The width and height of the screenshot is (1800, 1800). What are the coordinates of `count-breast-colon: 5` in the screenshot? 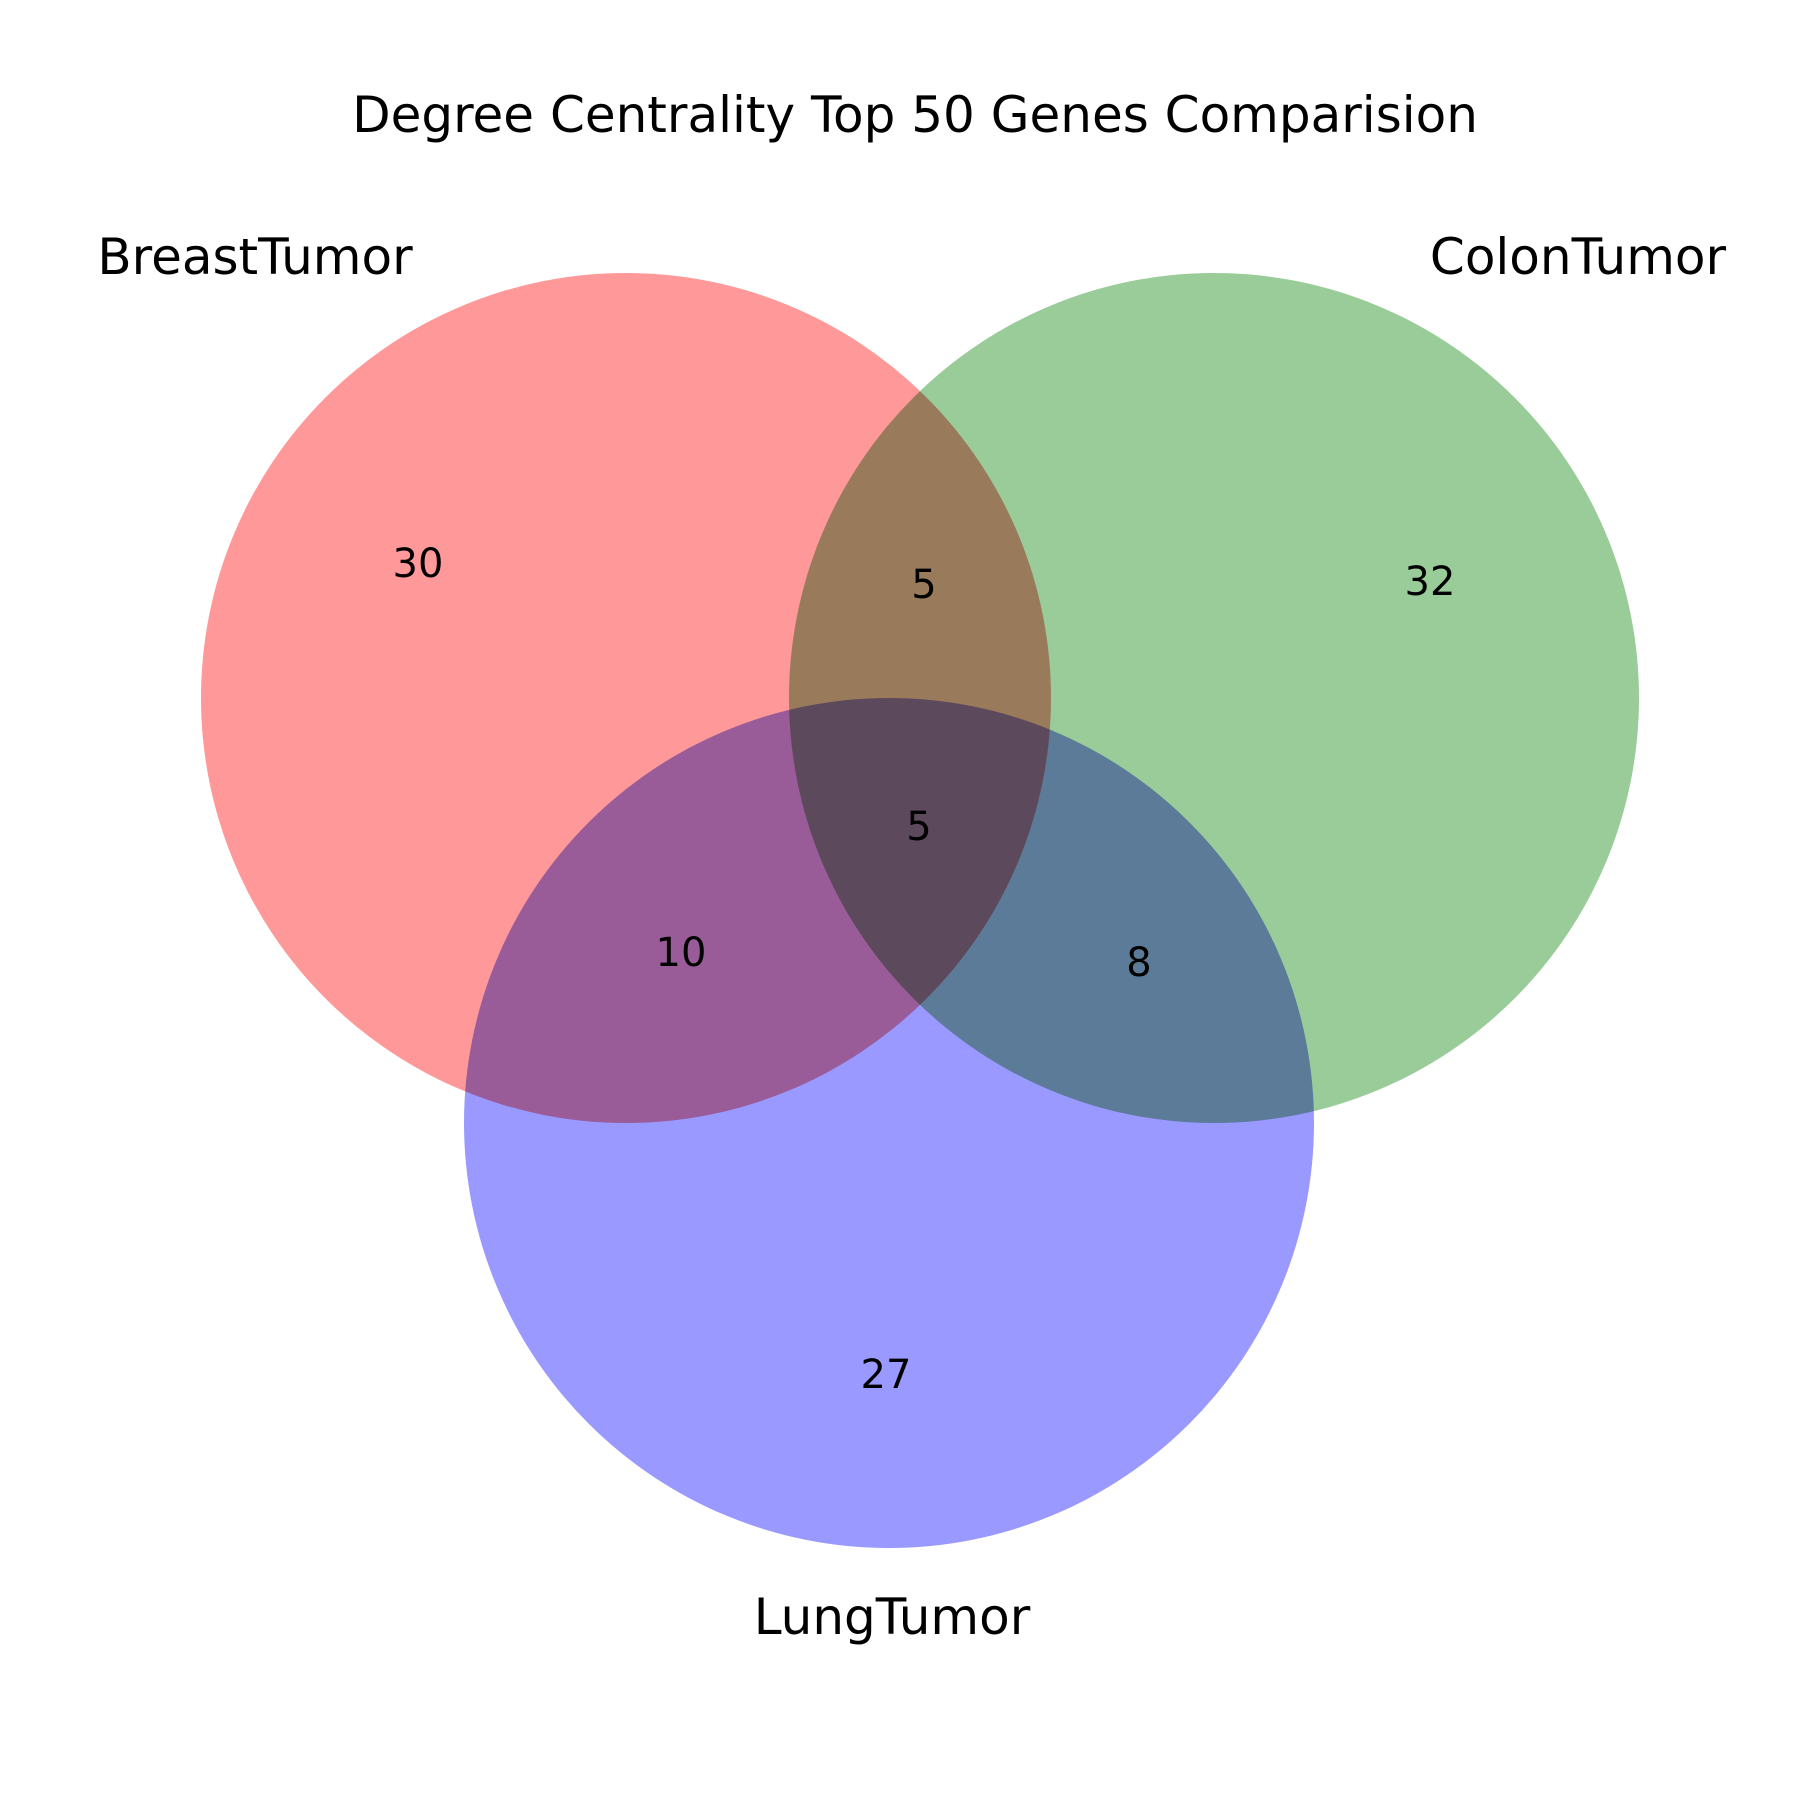 It's located at (923, 585).